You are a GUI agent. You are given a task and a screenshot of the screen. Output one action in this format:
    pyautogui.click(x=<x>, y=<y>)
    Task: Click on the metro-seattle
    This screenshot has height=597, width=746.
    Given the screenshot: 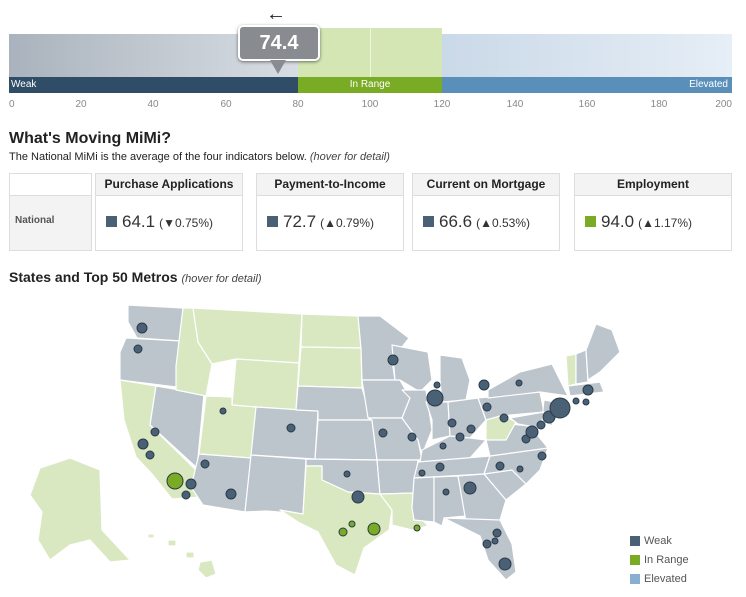 What is the action you would take?
    pyautogui.click(x=142, y=328)
    